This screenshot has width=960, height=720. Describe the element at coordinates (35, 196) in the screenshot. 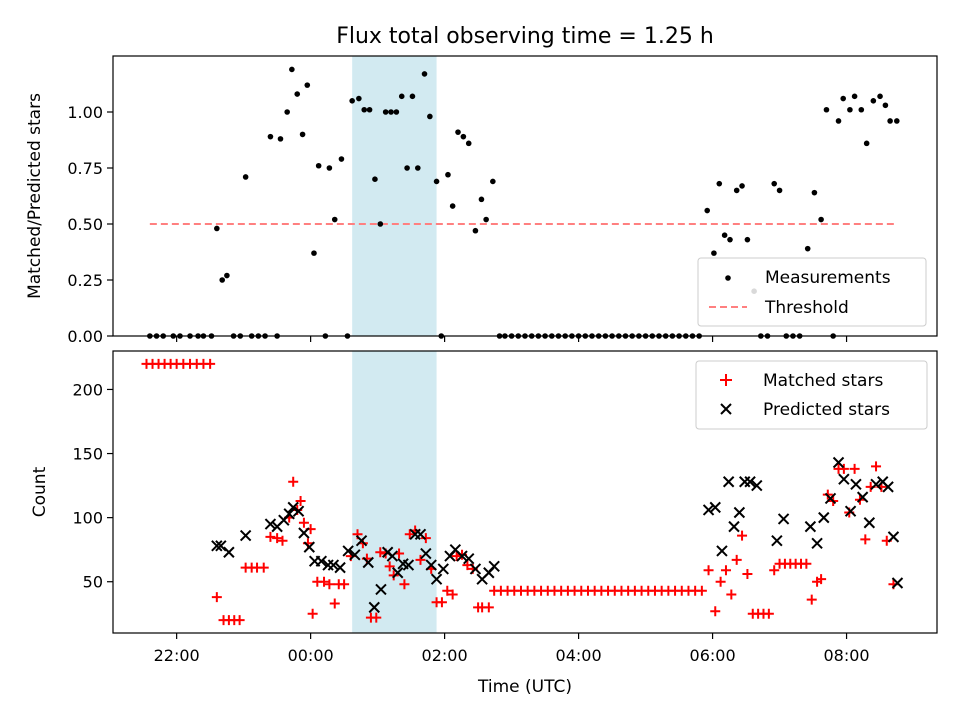

I see `top-y-axis-label: Matched/Predicted stars` at that location.